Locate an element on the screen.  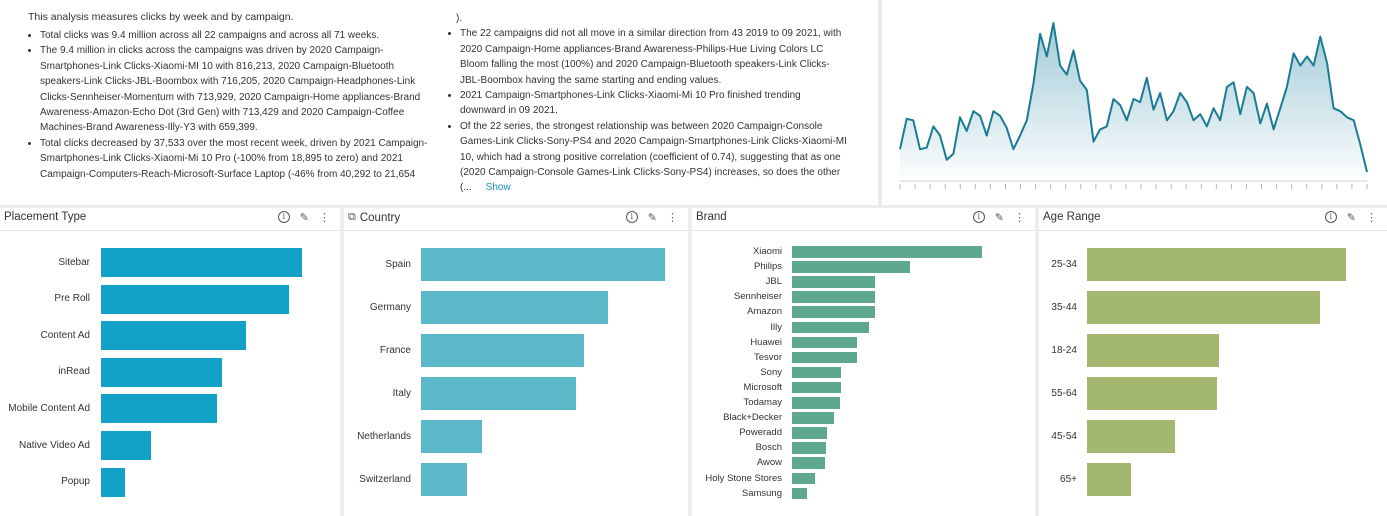
bar-label: Xiaomi is located at coordinates (767, 252).